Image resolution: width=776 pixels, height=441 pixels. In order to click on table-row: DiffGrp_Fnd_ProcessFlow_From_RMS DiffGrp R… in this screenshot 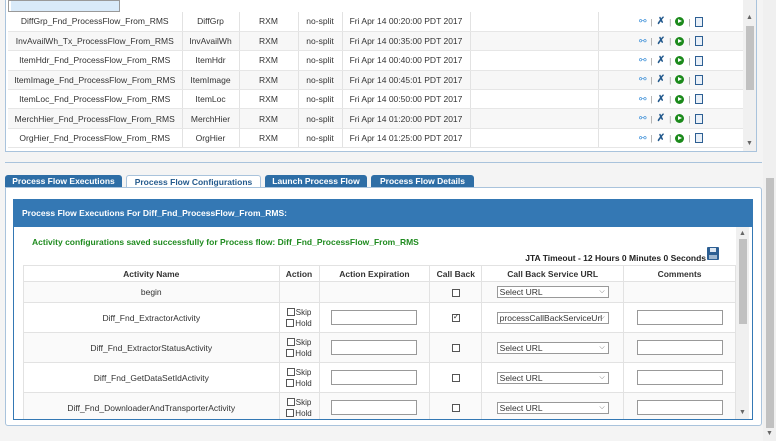, I will do `click(376, 22)`.